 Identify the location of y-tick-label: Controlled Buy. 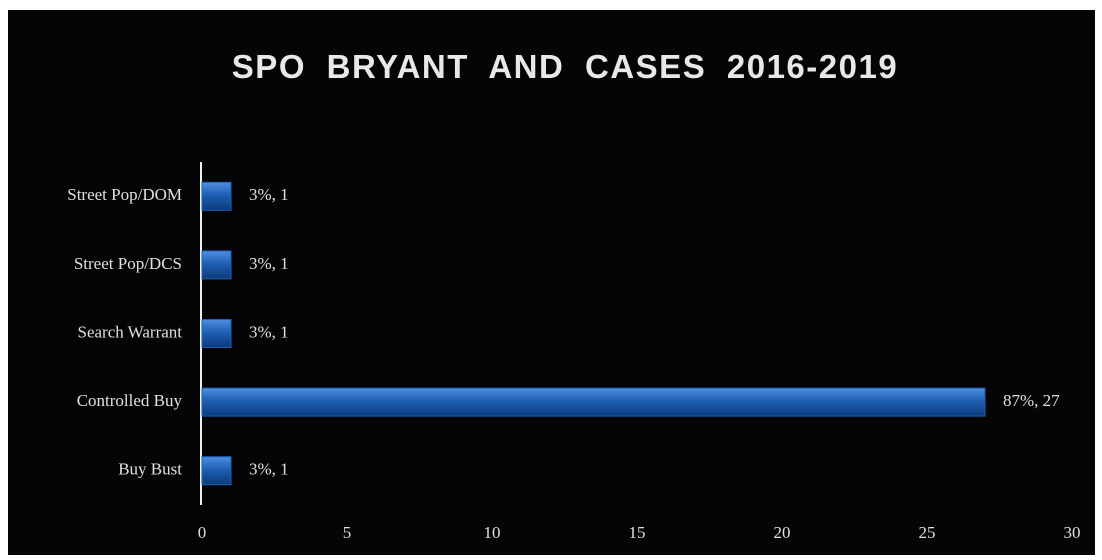
(130, 400).